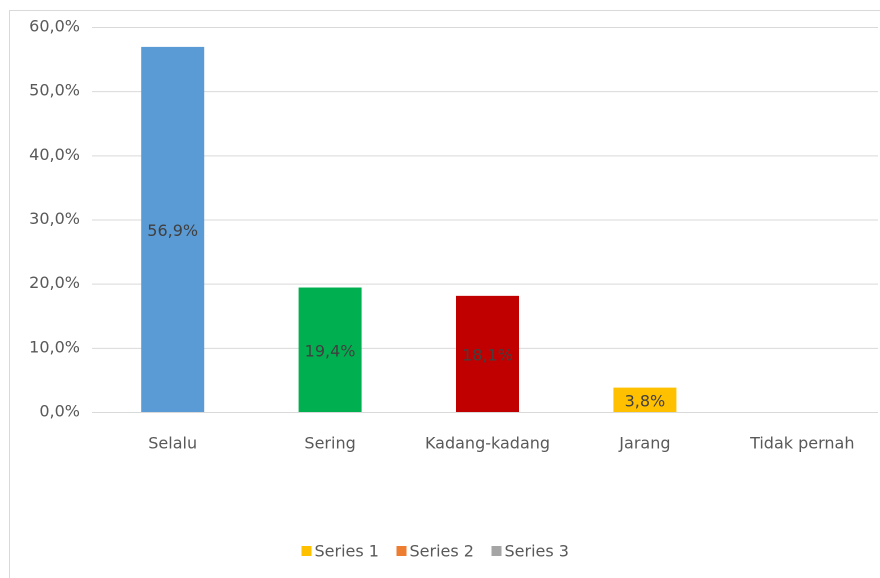 The width and height of the screenshot is (880, 578). Describe the element at coordinates (442, 551) in the screenshot. I see `legend-label: Series 2` at that location.